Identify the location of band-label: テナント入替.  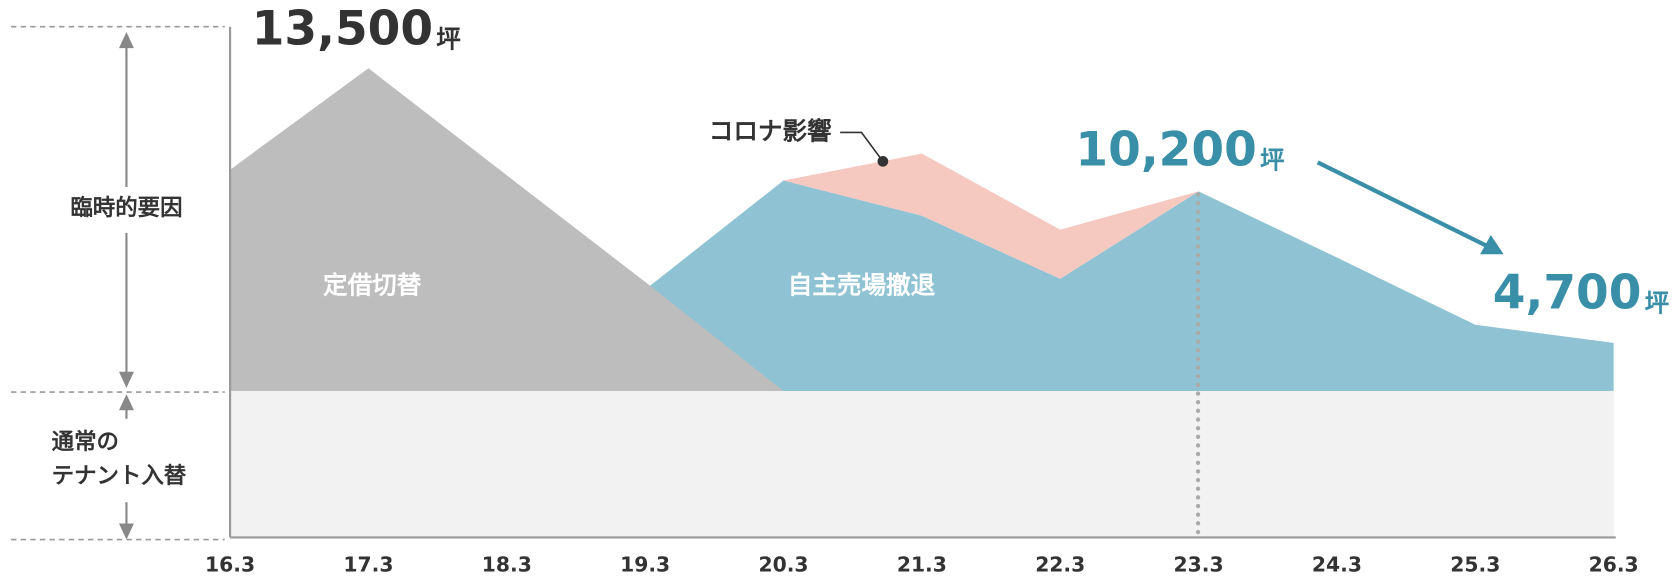
(119, 476).